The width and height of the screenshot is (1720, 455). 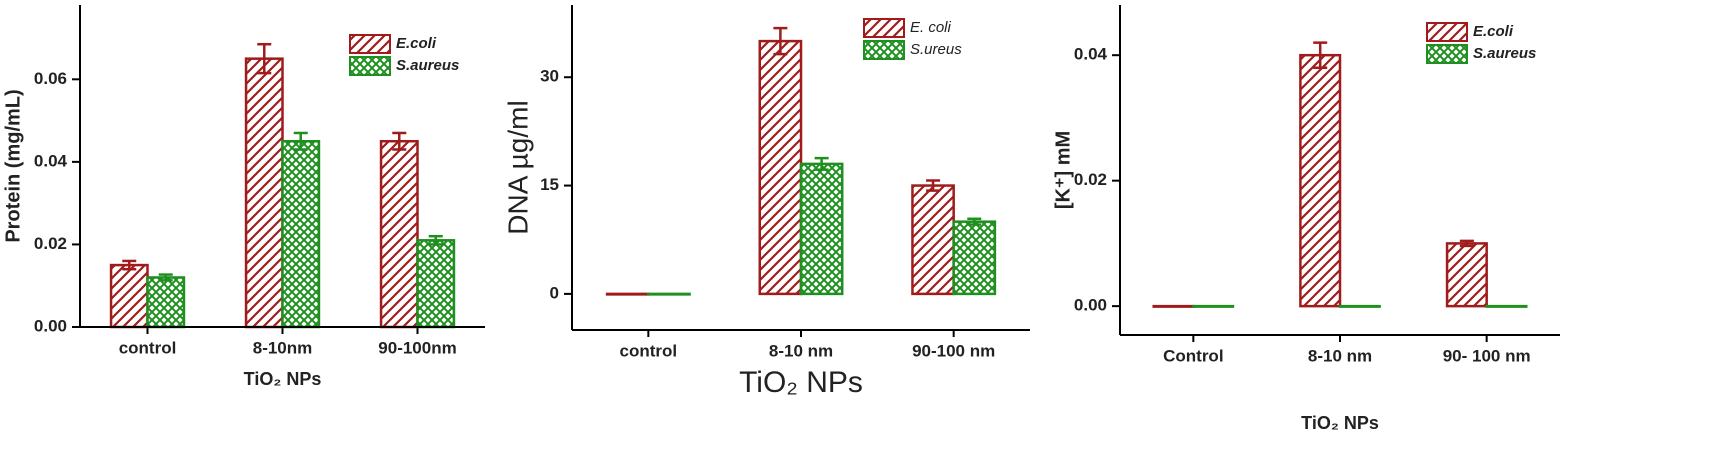 I want to click on x-tick-label: 8-10nm, so click(x=283, y=347).